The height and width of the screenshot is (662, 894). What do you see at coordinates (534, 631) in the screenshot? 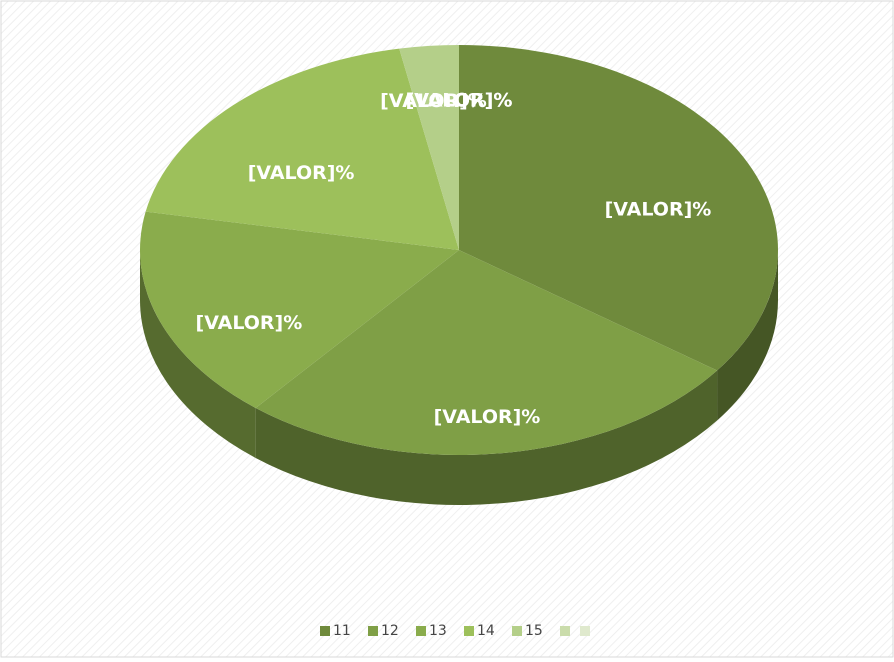
I see `legend-label: 15` at bounding box center [534, 631].